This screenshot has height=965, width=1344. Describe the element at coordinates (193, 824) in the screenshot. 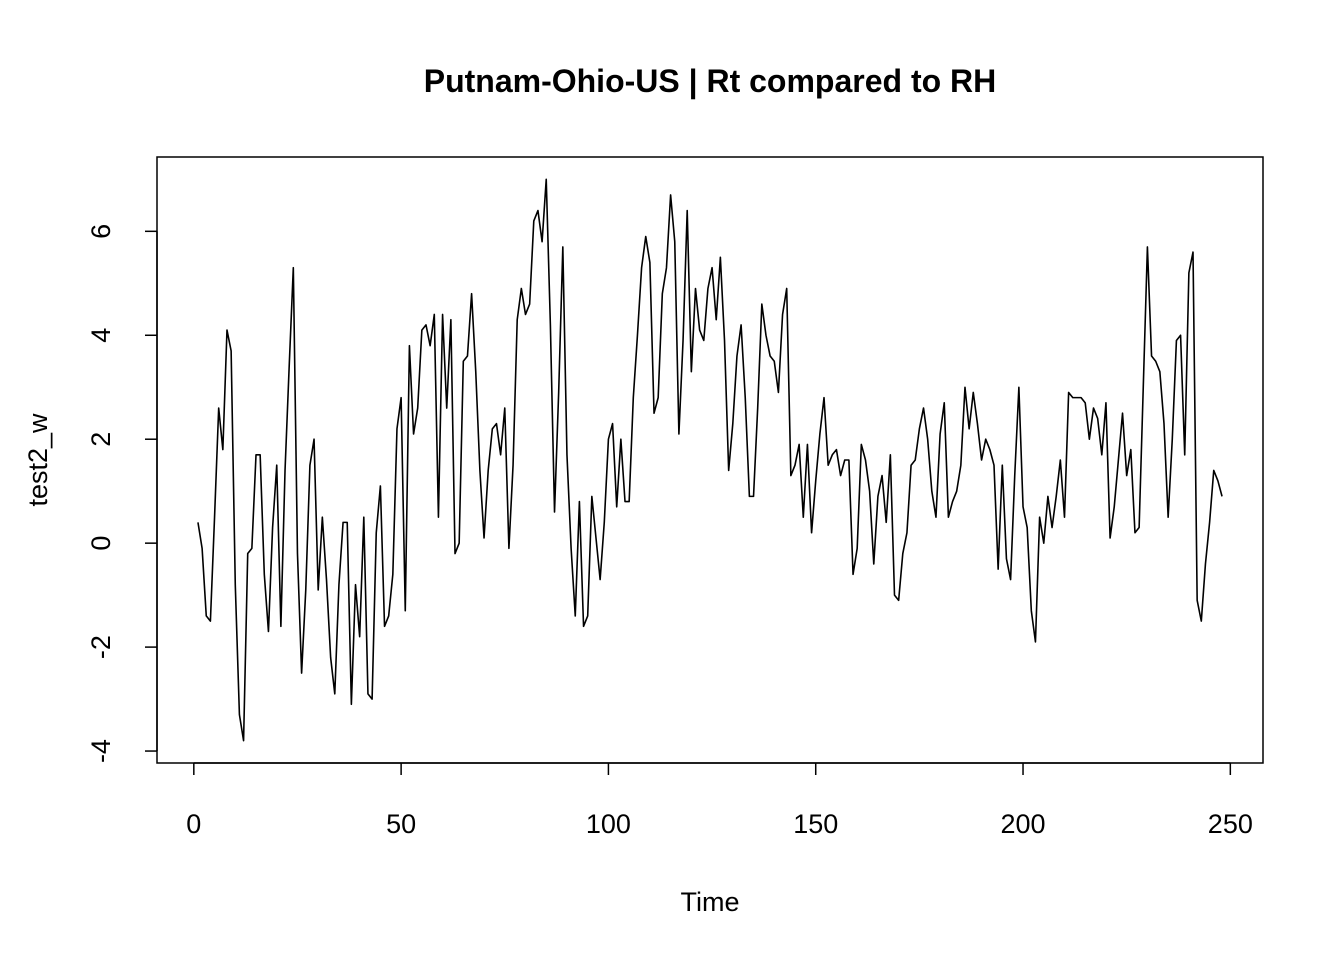

I see `x-tick-label: 0` at that location.